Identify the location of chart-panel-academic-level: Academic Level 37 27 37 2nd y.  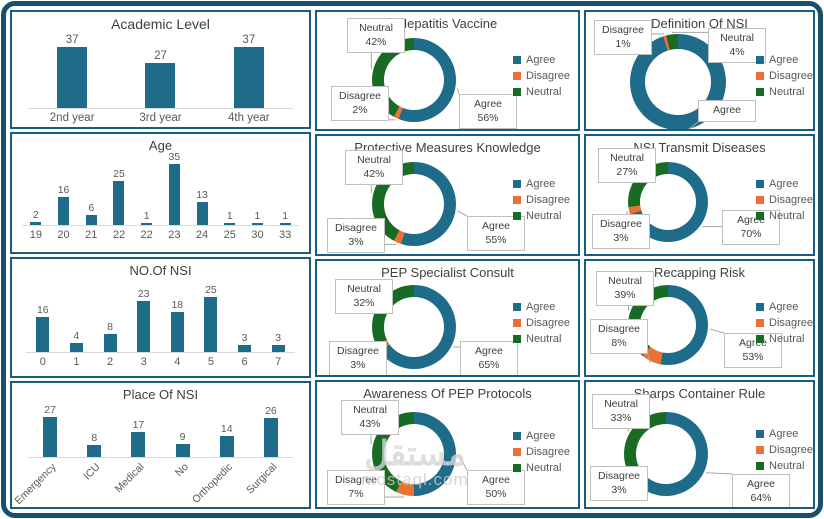
(160, 69).